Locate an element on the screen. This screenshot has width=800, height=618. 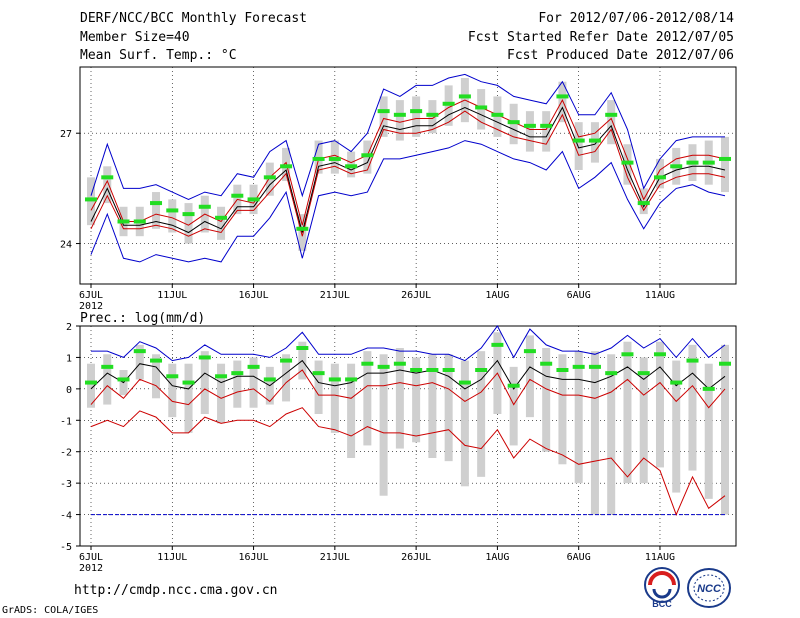
y-tick-label: 24 is located at coordinates (66, 245).